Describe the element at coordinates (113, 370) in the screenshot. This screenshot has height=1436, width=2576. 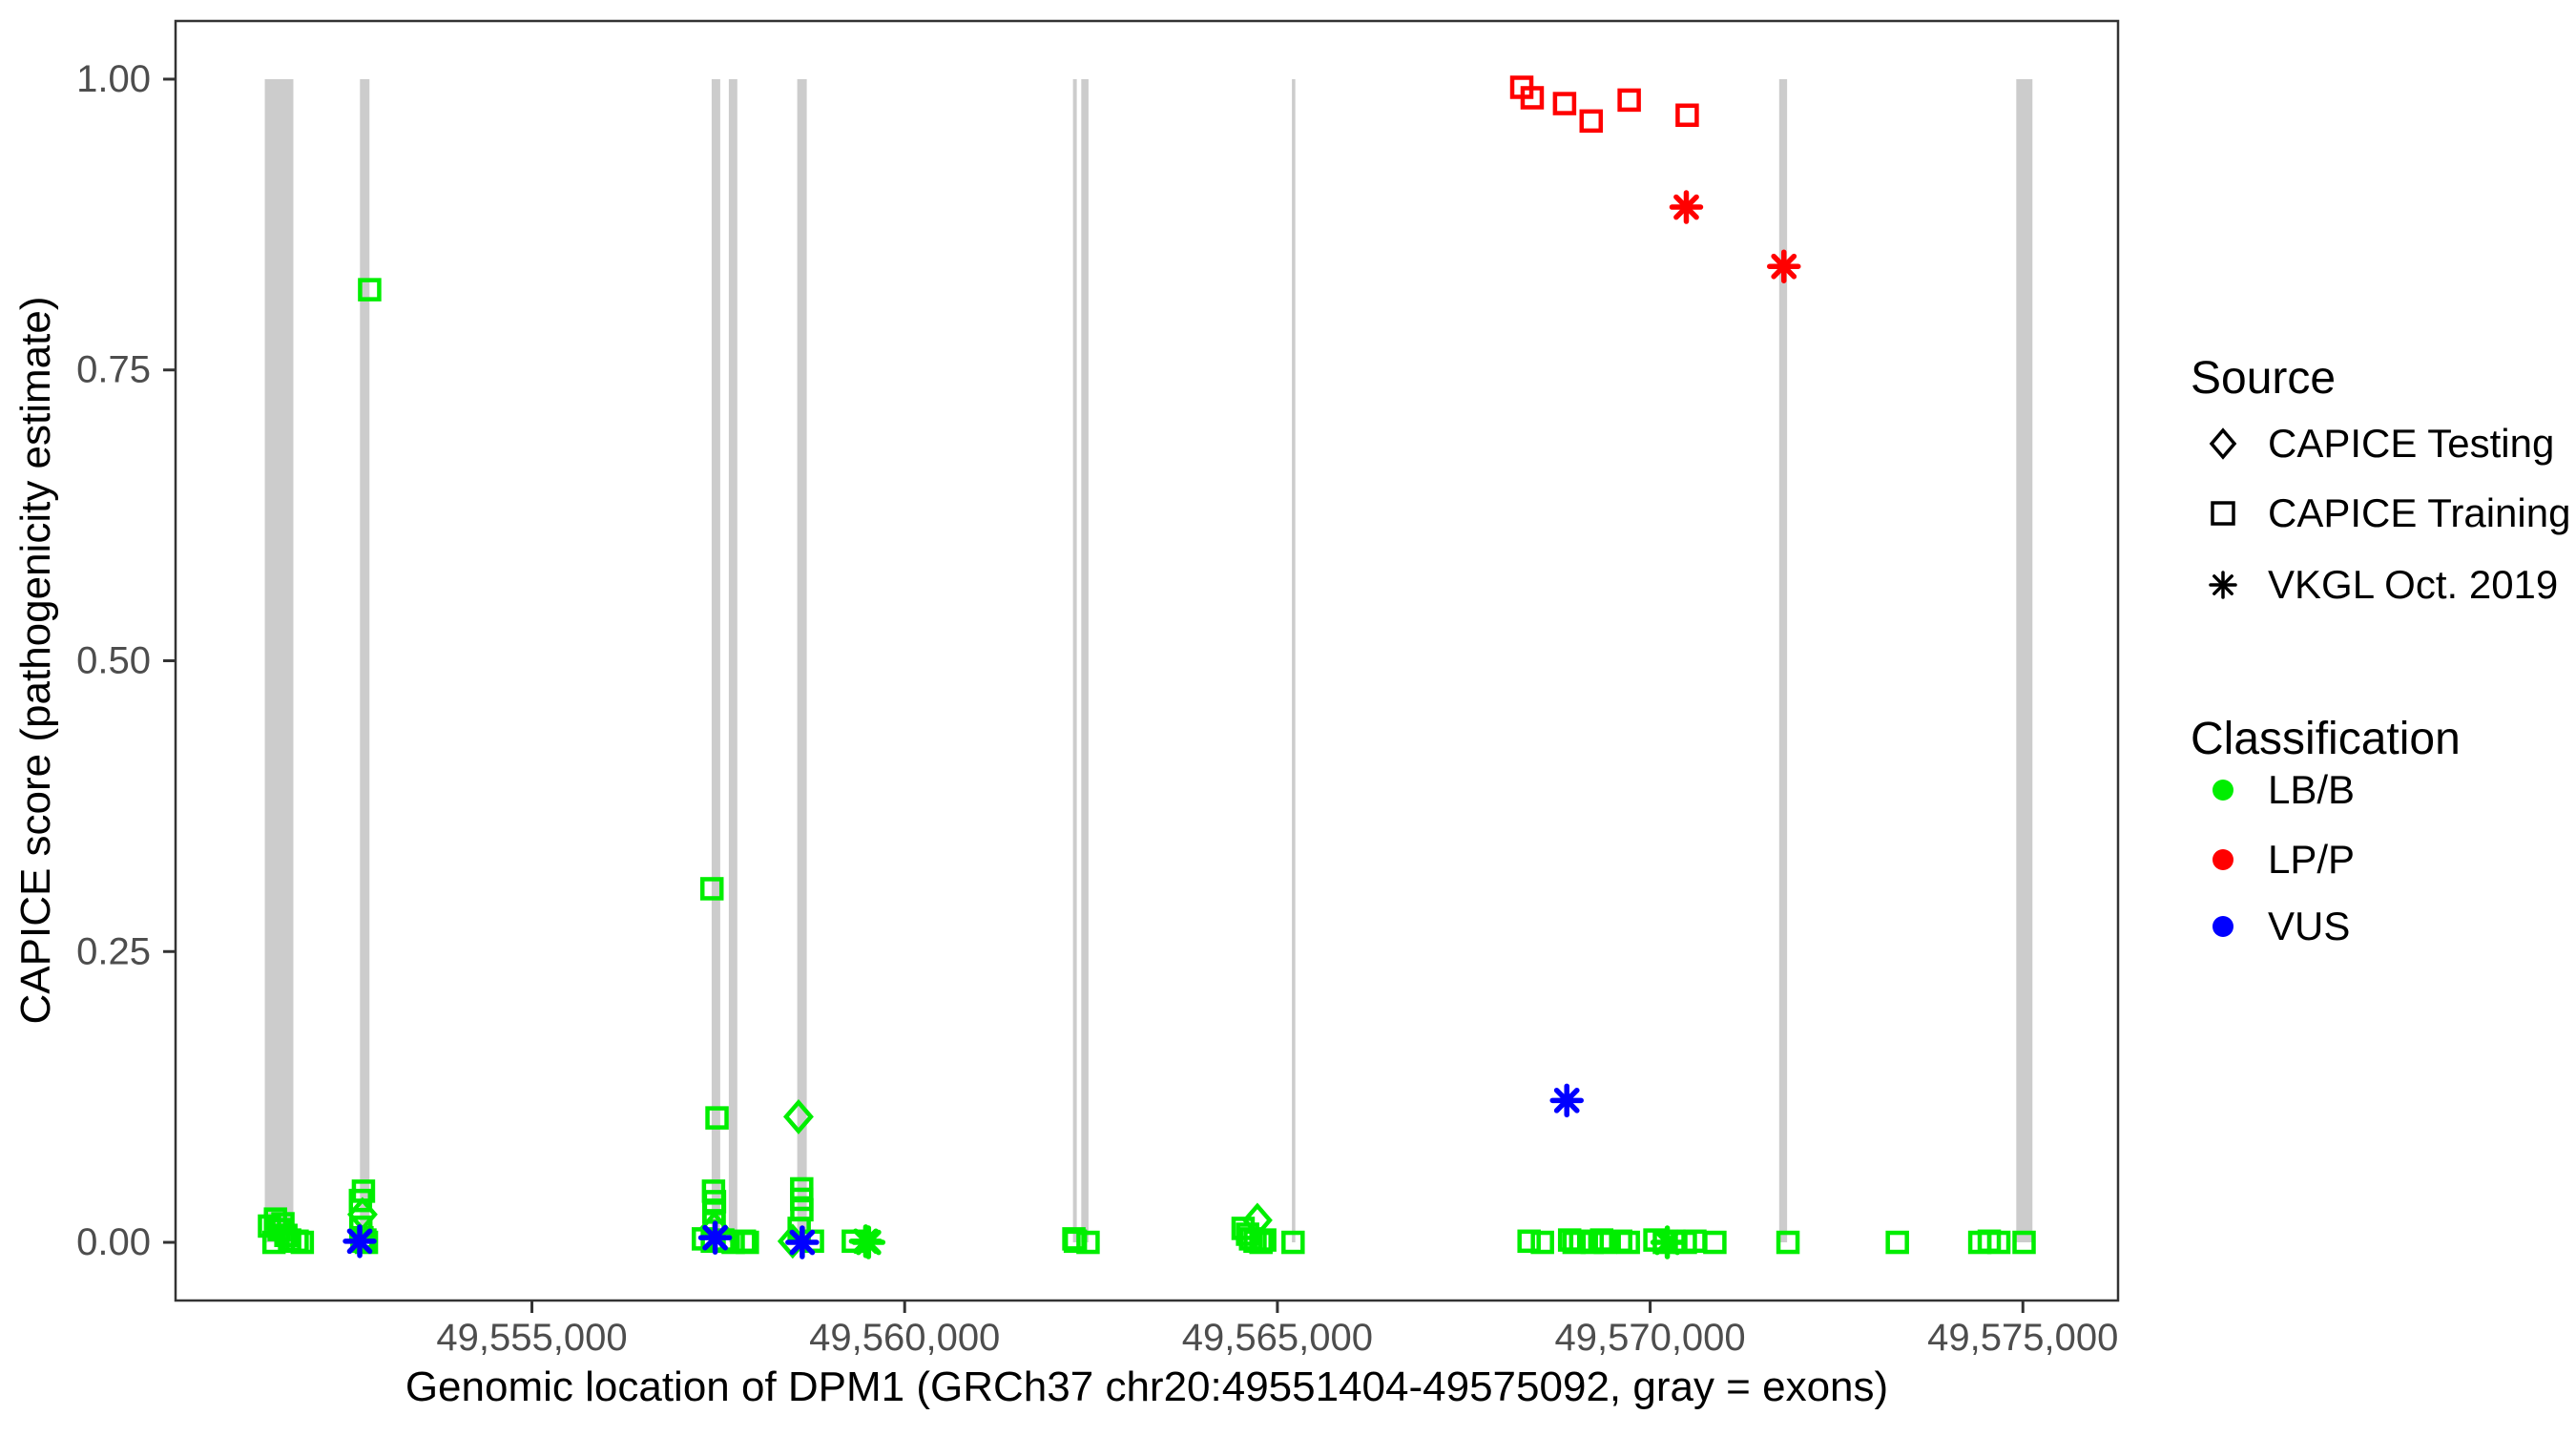
I see `y-tick-label: 0.75` at that location.